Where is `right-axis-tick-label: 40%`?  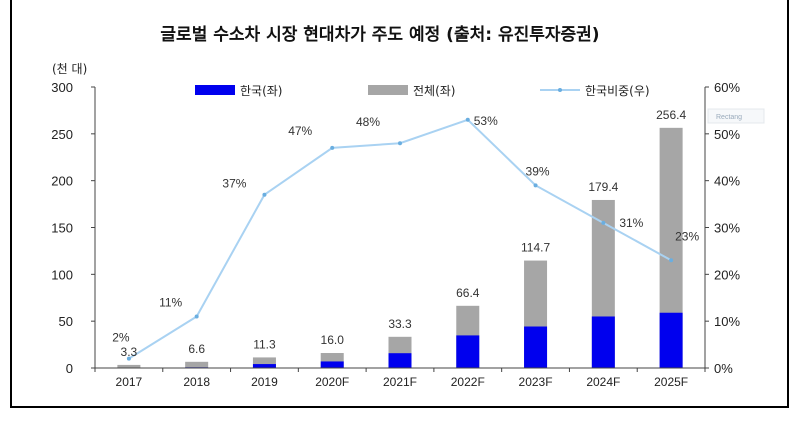 right-axis-tick-label: 40% is located at coordinates (727, 181).